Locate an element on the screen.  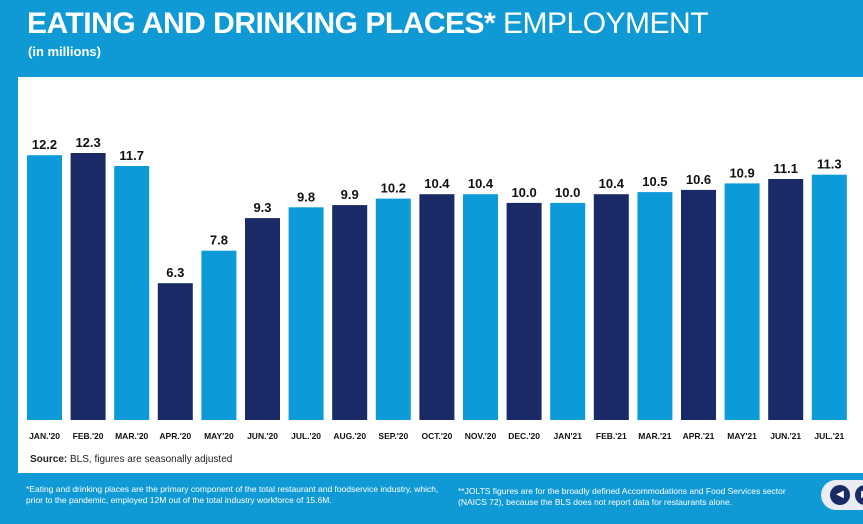
x-tick-label-18: JUL.'21 is located at coordinates (829, 436).